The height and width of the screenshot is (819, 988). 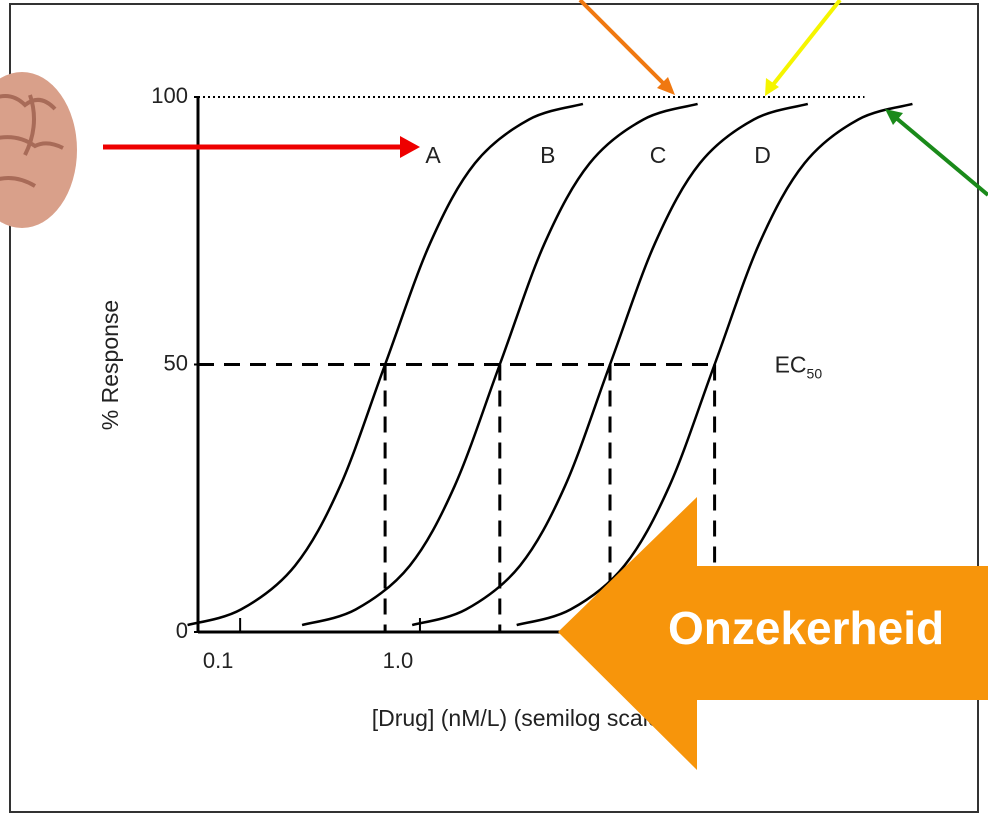 What do you see at coordinates (176, 362) in the screenshot?
I see `y-tick-label: 50` at bounding box center [176, 362].